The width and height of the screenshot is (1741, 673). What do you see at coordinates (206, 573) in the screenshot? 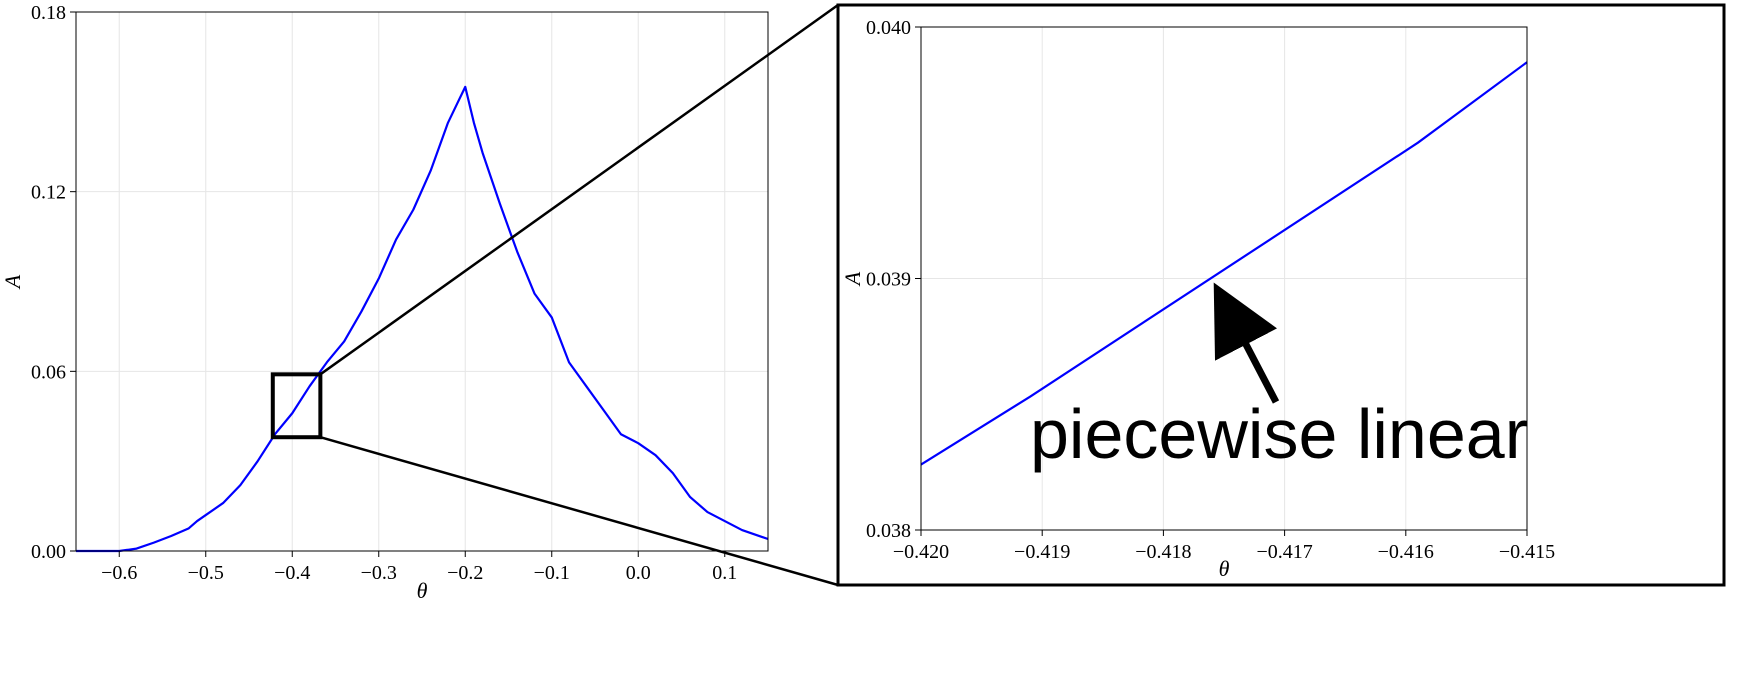
I see `main-x-tick-label: −0.5` at bounding box center [206, 573].